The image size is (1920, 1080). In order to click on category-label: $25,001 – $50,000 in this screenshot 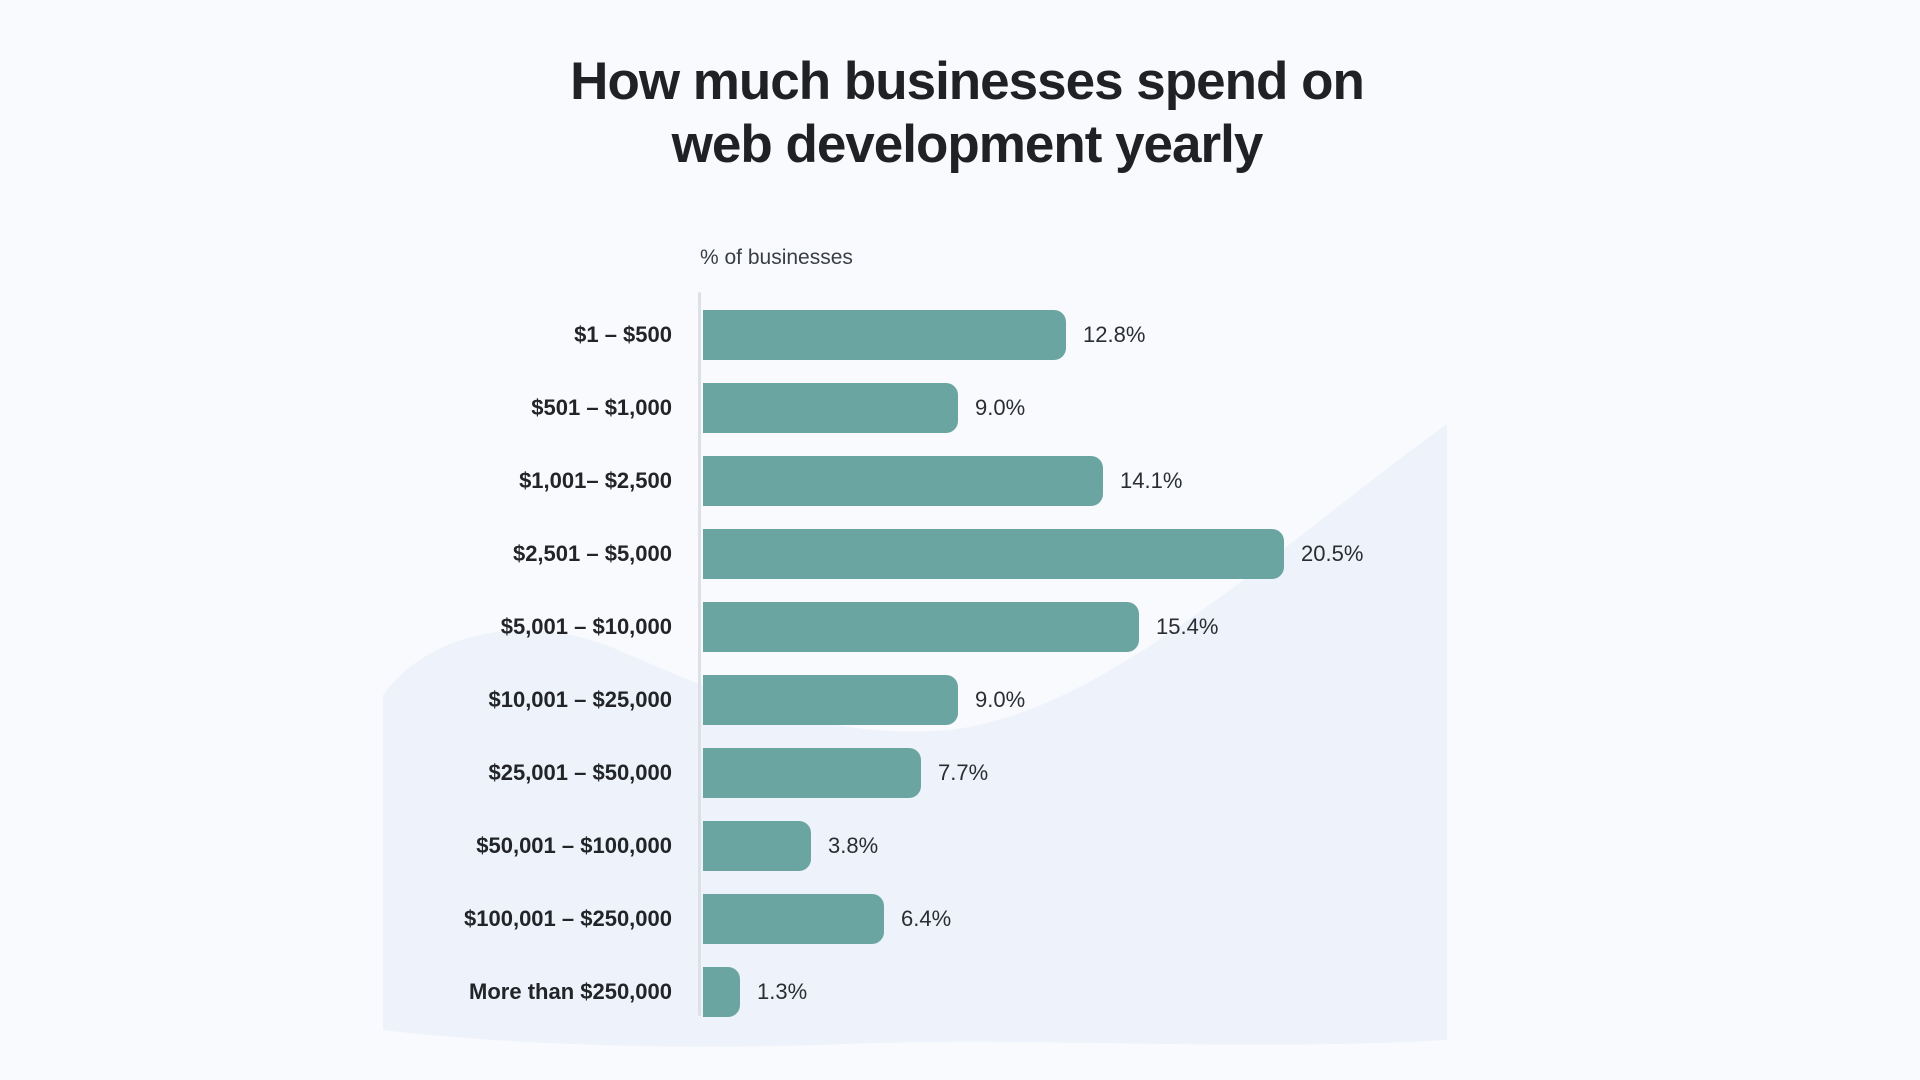, I will do `click(580, 772)`.